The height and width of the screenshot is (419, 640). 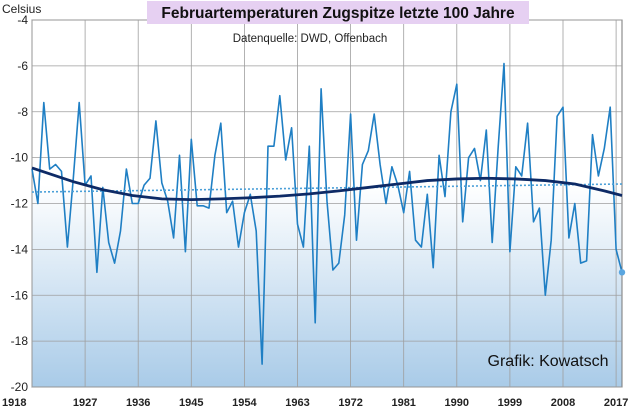 I want to click on y-axis-label: Celsius, so click(x=21, y=9).